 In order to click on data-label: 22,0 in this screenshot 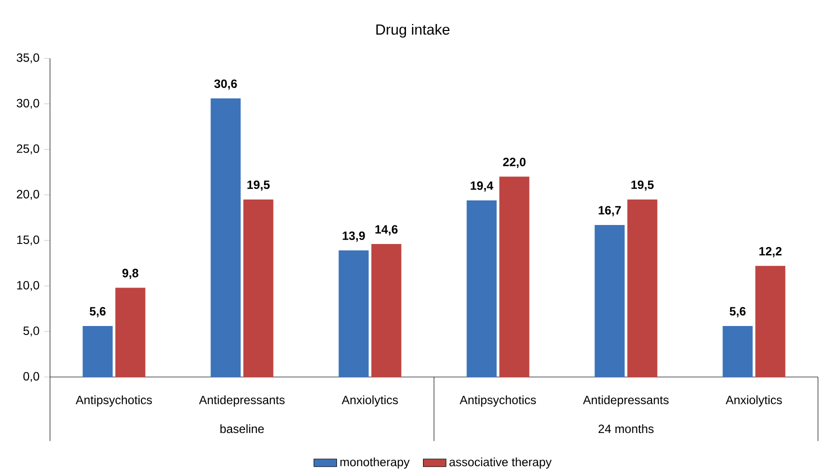, I will do `click(514, 163)`.